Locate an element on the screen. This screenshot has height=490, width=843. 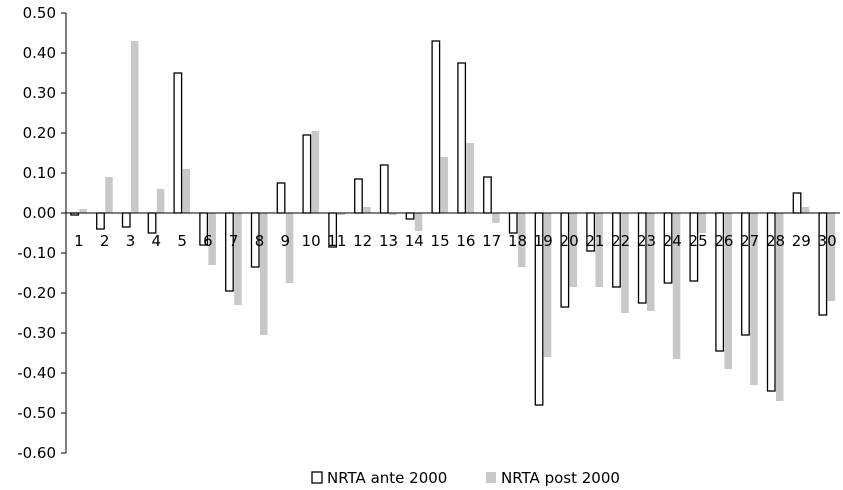
x-category-label: 27 is located at coordinates (749, 241).